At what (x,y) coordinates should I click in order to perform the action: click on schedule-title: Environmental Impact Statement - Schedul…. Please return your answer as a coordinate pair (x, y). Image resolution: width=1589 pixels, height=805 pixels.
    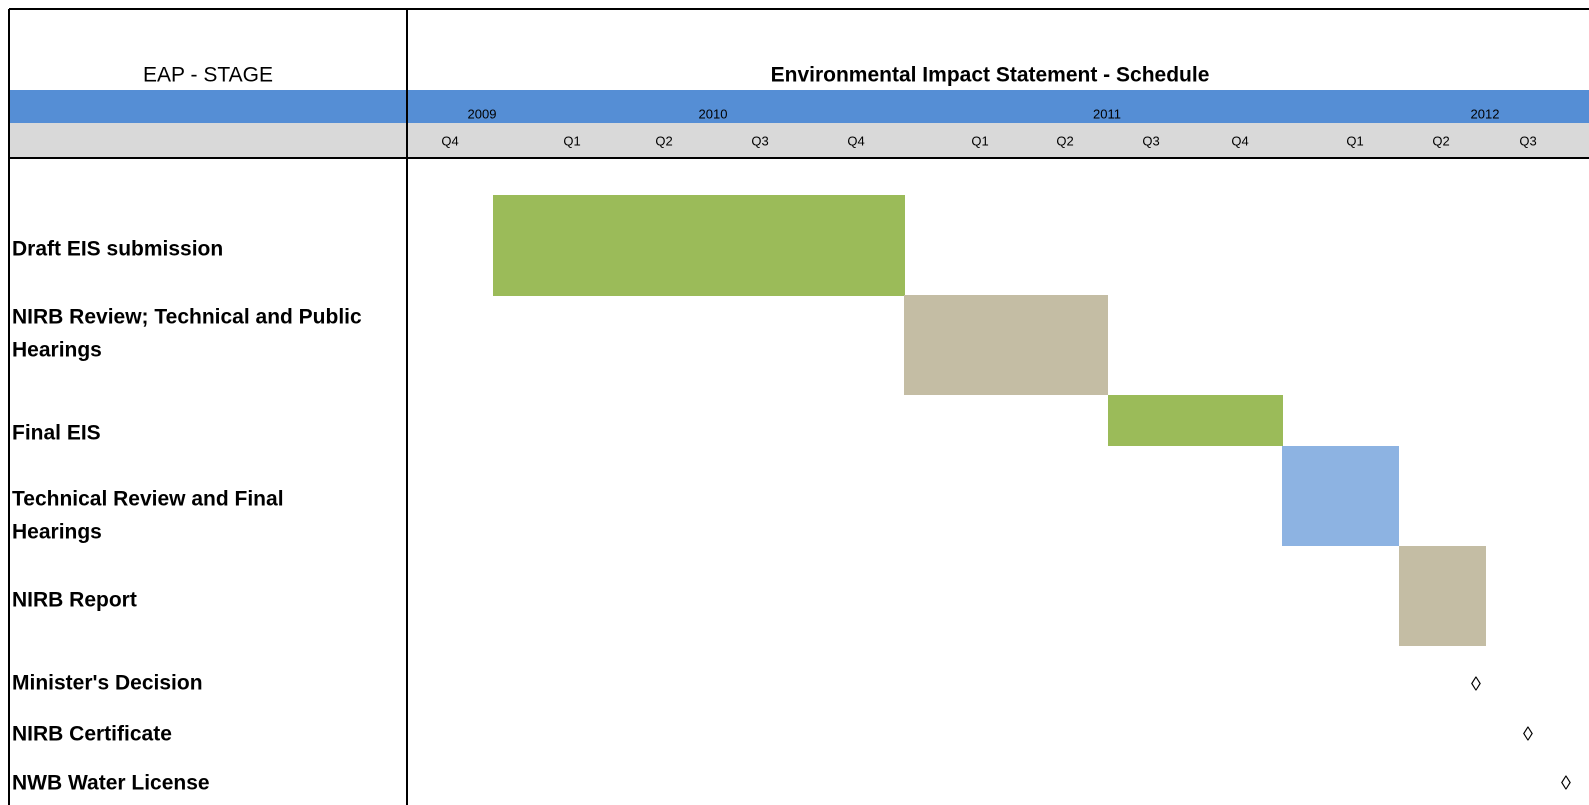
    Looking at the image, I should click on (990, 75).